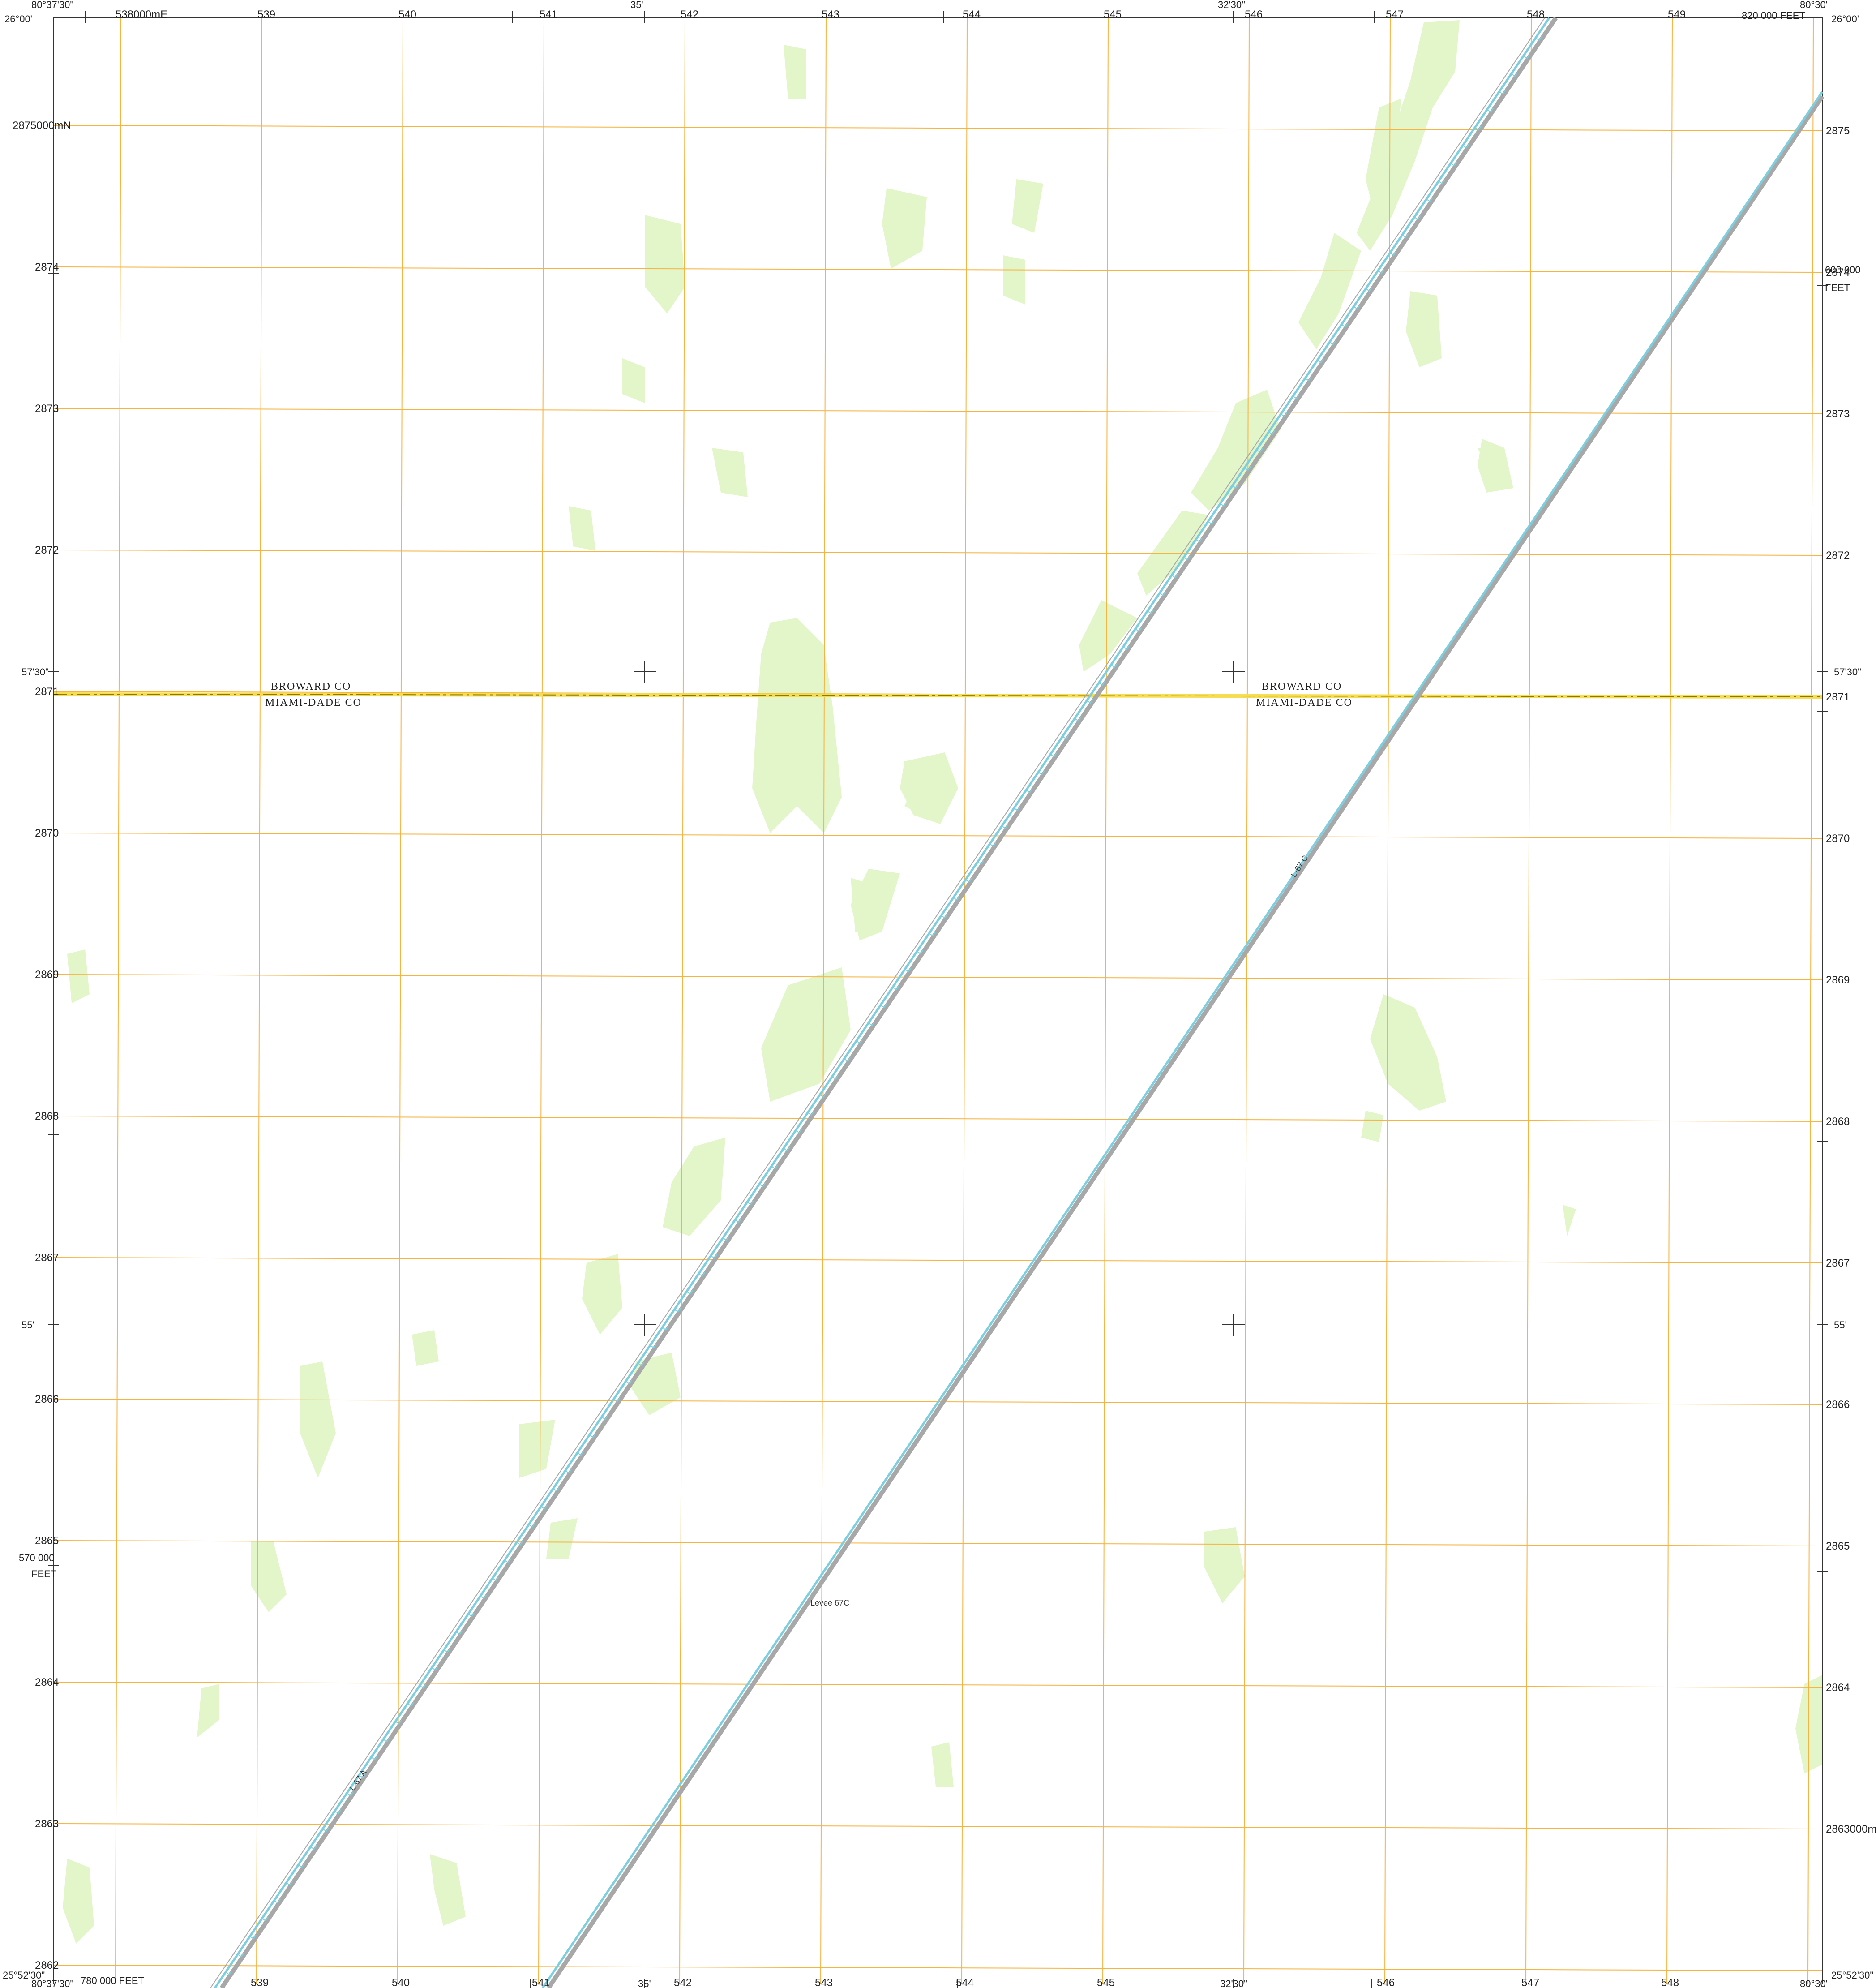  I want to click on left-feet-label-1: 570 000, so click(37, 1557).